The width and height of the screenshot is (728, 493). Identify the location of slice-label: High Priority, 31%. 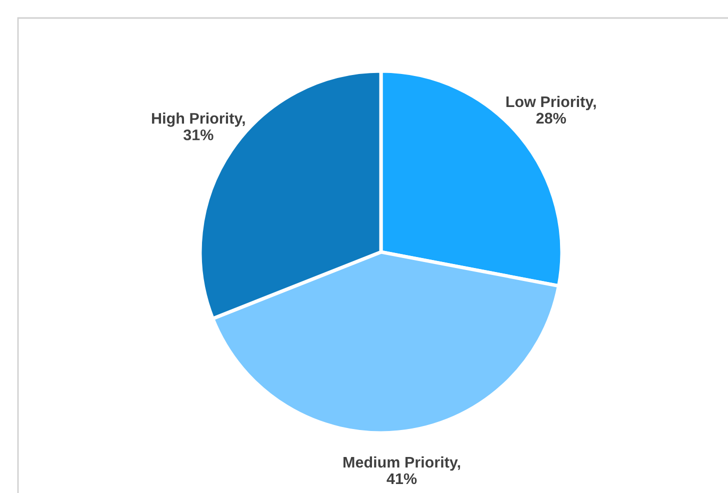
(198, 126).